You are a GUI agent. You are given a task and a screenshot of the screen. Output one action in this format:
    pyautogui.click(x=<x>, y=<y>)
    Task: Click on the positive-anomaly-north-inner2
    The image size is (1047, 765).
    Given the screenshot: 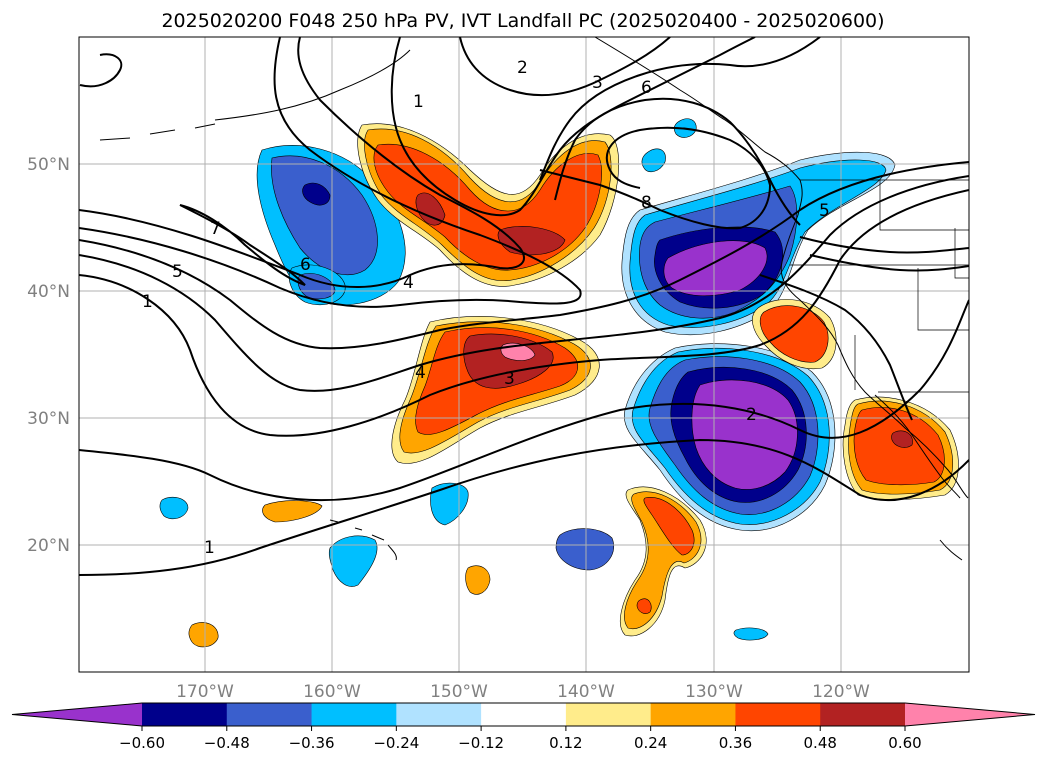 What is the action you would take?
    pyautogui.click(x=531, y=241)
    